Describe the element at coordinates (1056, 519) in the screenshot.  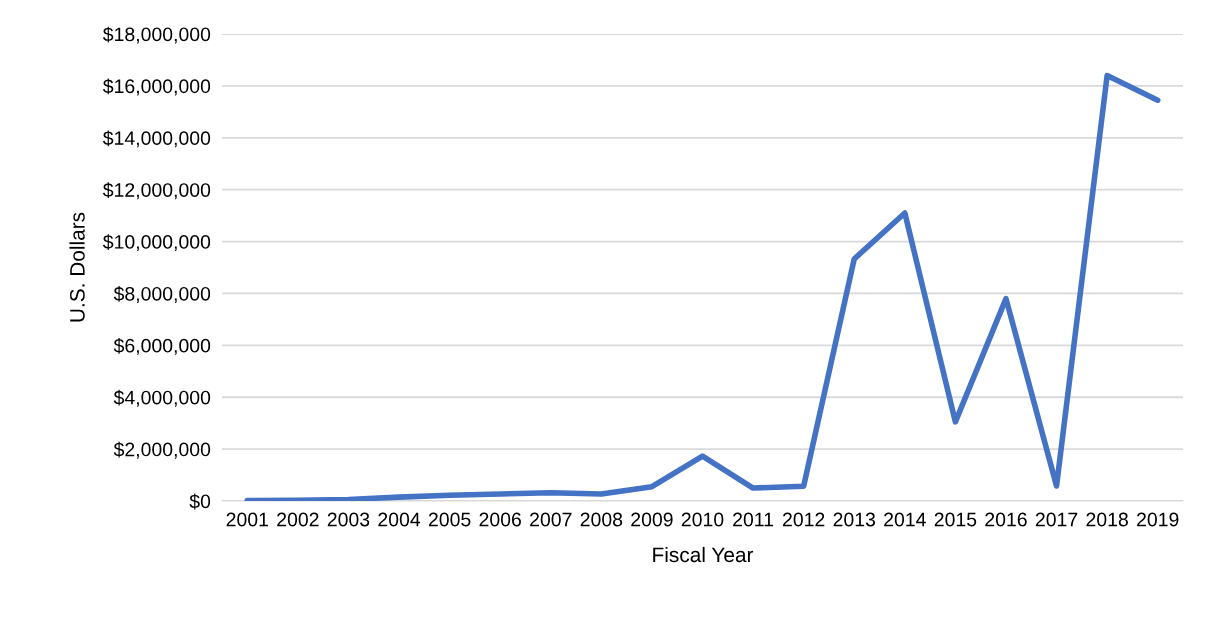
I see `x-tick-label: 2017` at that location.